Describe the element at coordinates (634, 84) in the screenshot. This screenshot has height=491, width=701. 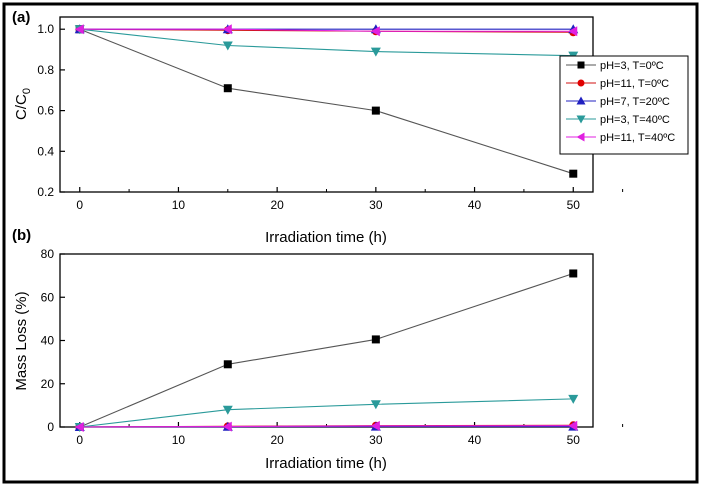
I see `legend-label-1: pH=11, T=0ºC` at that location.